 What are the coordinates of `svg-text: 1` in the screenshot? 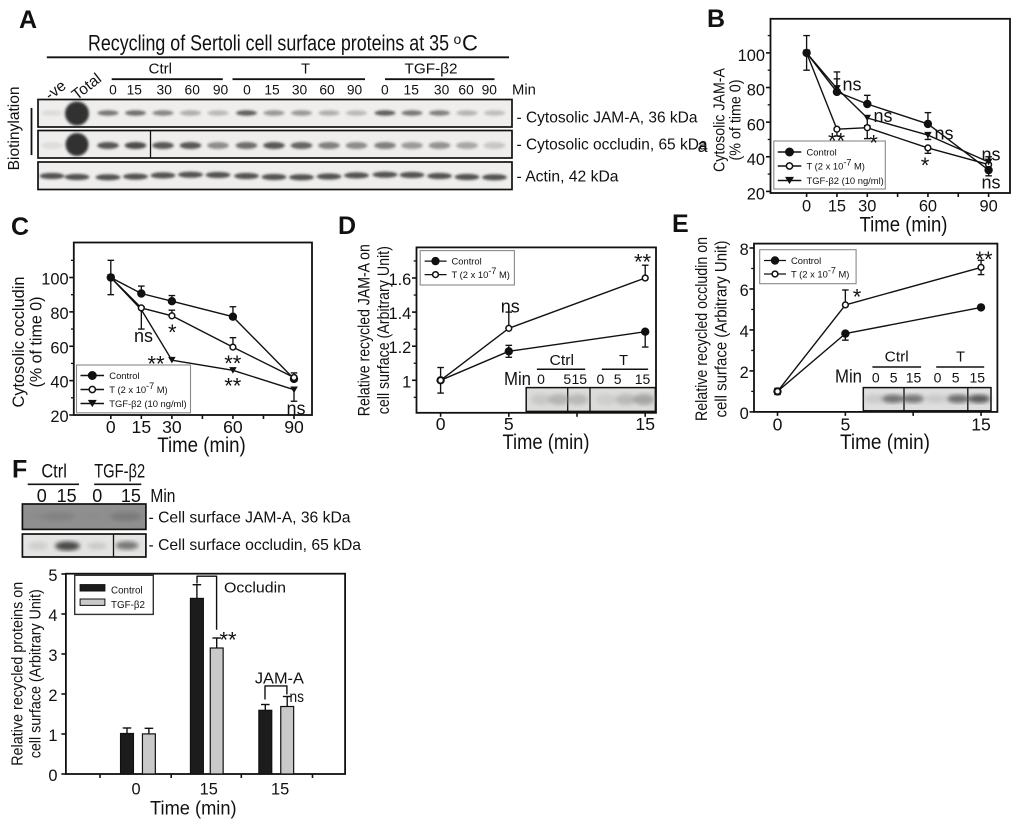 It's located at (406, 382).